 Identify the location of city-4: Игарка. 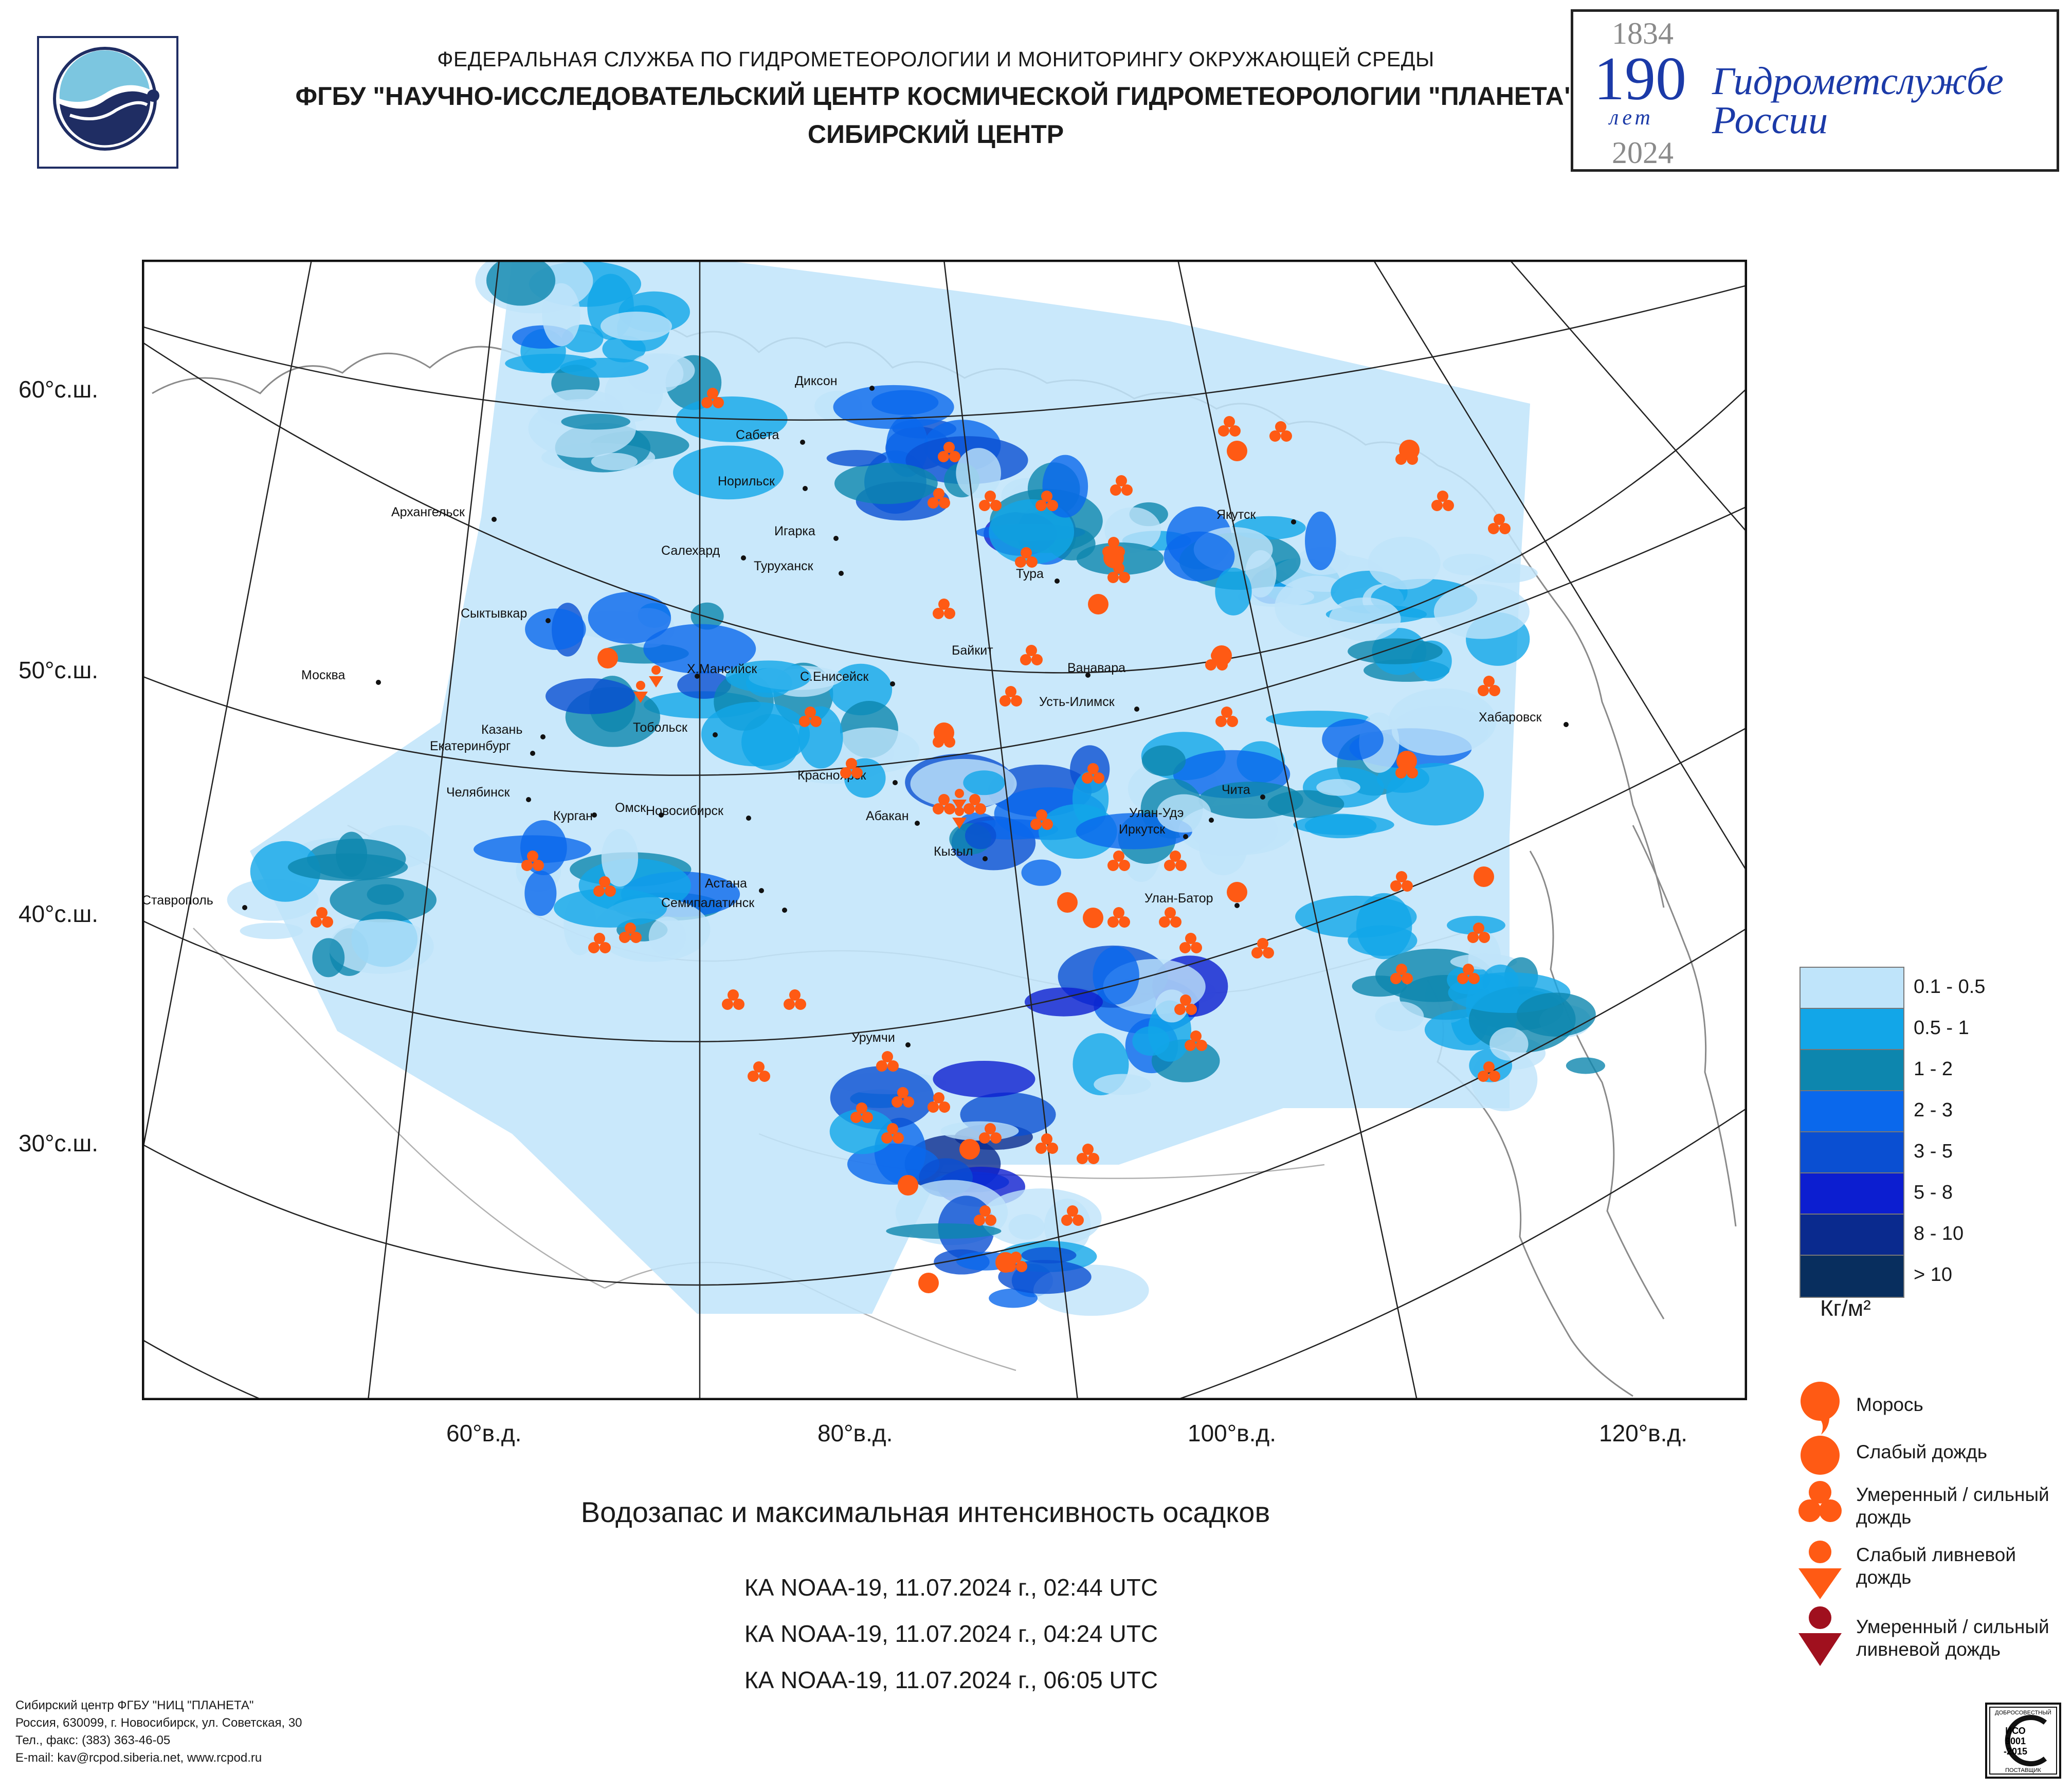
(806, 532).